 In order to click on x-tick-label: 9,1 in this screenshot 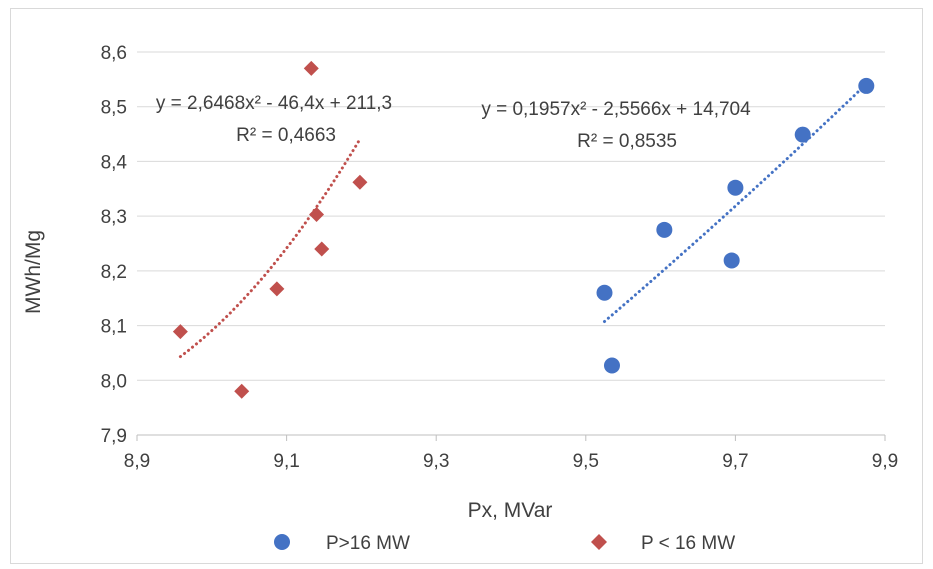, I will do `click(286, 461)`.